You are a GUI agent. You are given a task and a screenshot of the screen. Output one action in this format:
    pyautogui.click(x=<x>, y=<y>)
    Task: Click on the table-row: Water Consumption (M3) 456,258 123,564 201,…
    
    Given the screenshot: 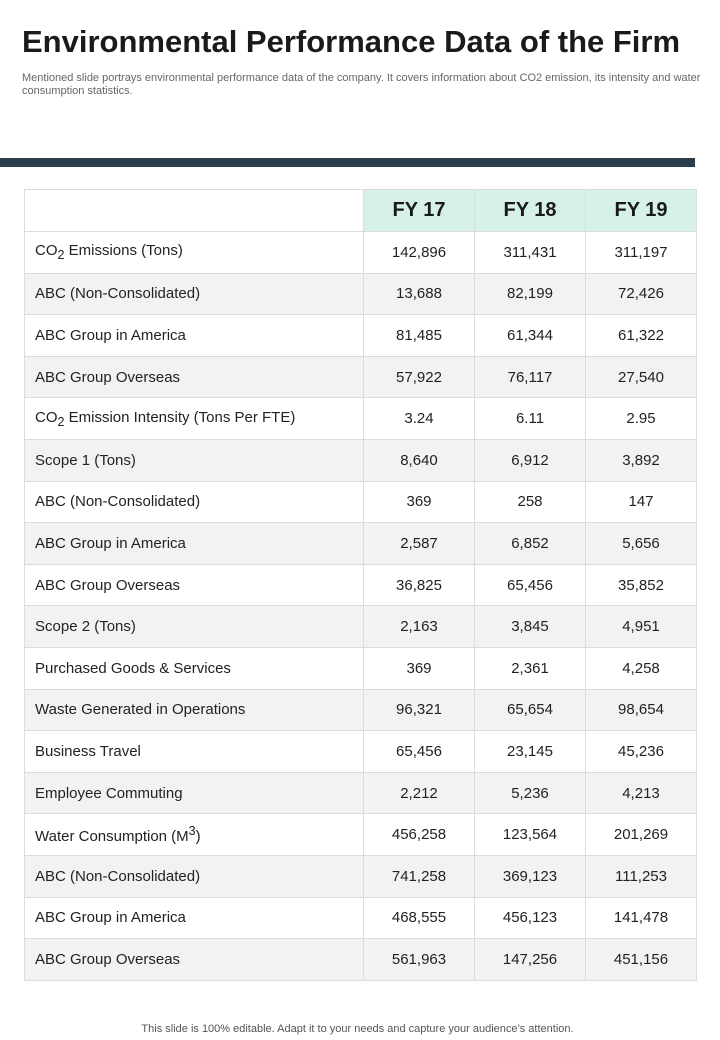 What is the action you would take?
    pyautogui.click(x=360, y=834)
    